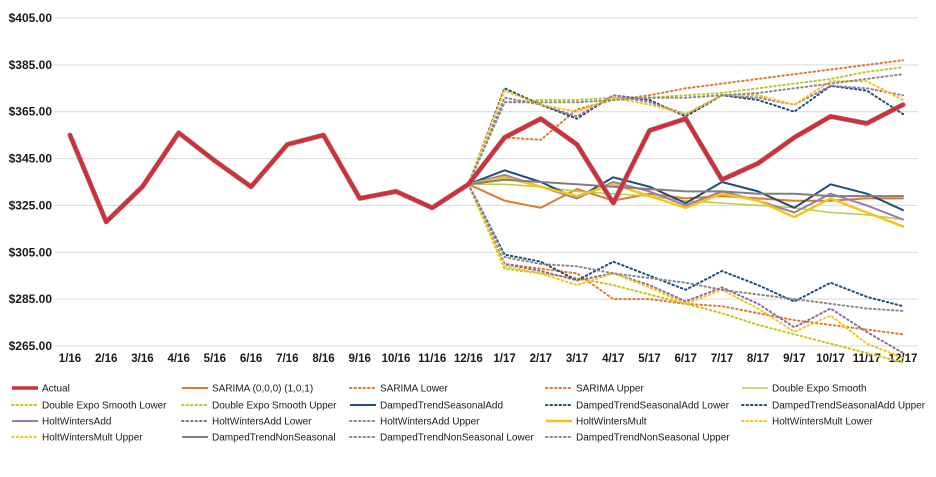  What do you see at coordinates (577, 359) in the screenshot?
I see `x-tick-label: 3/17` at bounding box center [577, 359].